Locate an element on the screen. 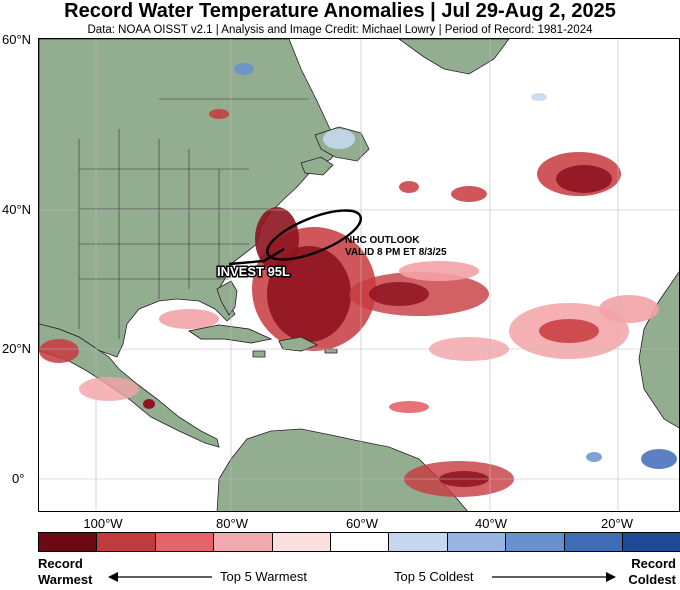 The height and width of the screenshot is (590, 680). right-arrow-icon is located at coordinates (554, 577).